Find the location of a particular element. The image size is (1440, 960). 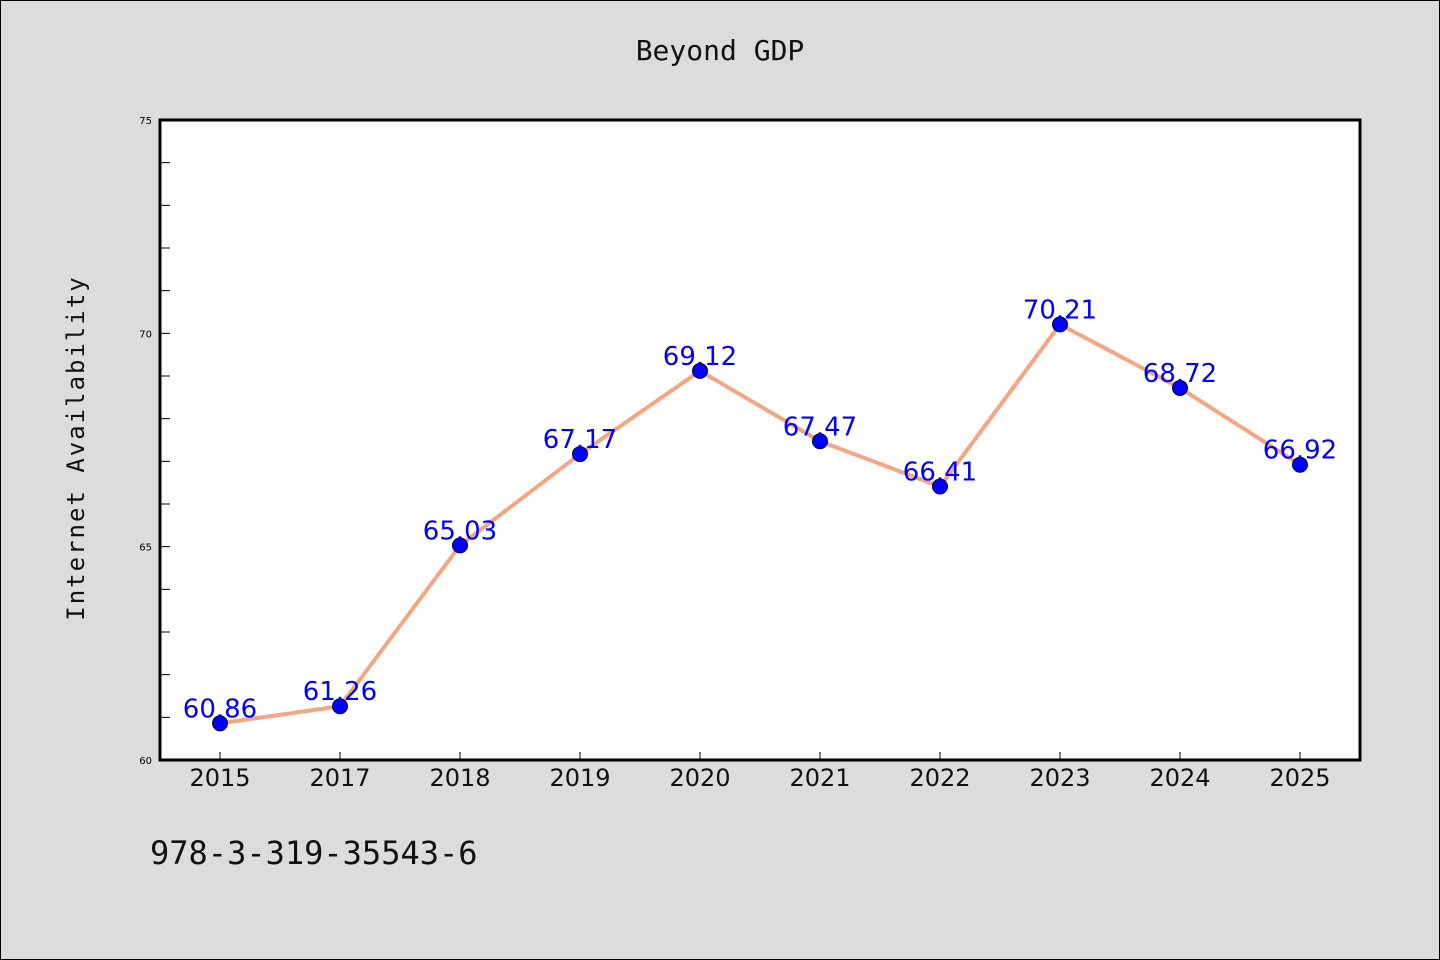

y-tick-label: 60 is located at coordinates (145, 761).